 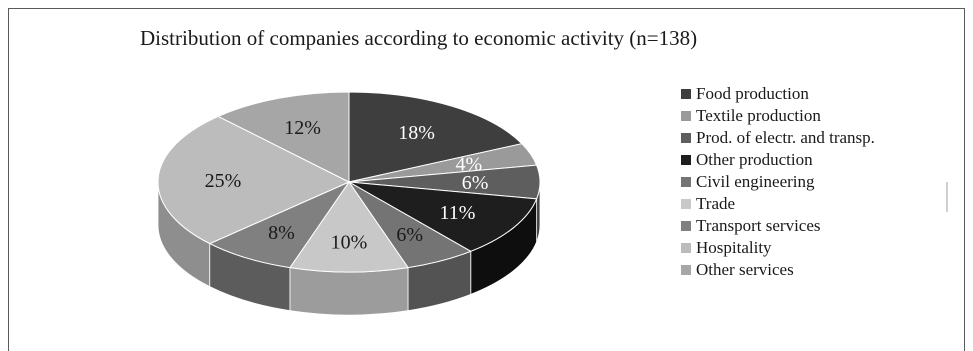 I want to click on legend-item-8: Other services, so click(x=778, y=270).